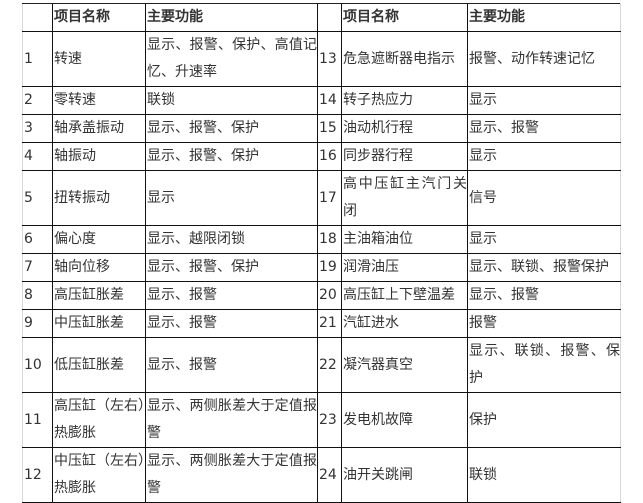 The height and width of the screenshot is (503, 643). I want to click on table-row: 1 转速 显示、报警、保护、高值记忆、升速率 13 危急遮断器电指示 报警、动作转速记忆, so click(321, 59).